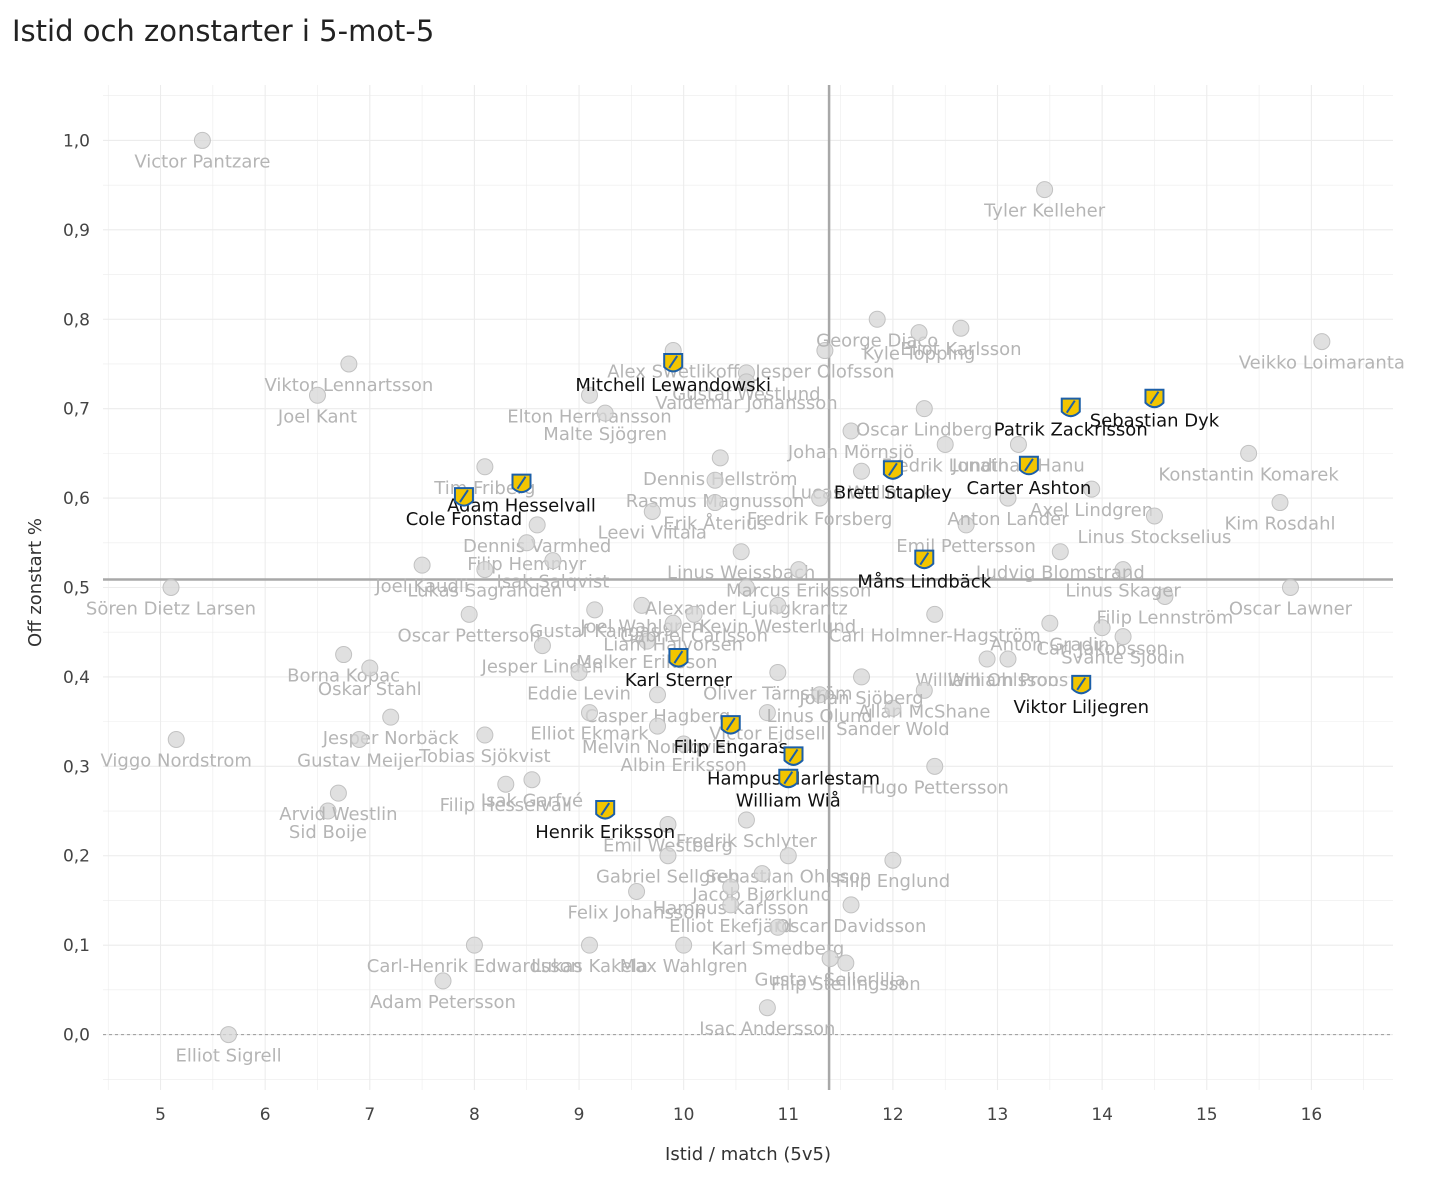 This screenshot has width=1456, height=1188. Describe the element at coordinates (338, 814) in the screenshot. I see `player-label: Arvid Westlin` at that location.